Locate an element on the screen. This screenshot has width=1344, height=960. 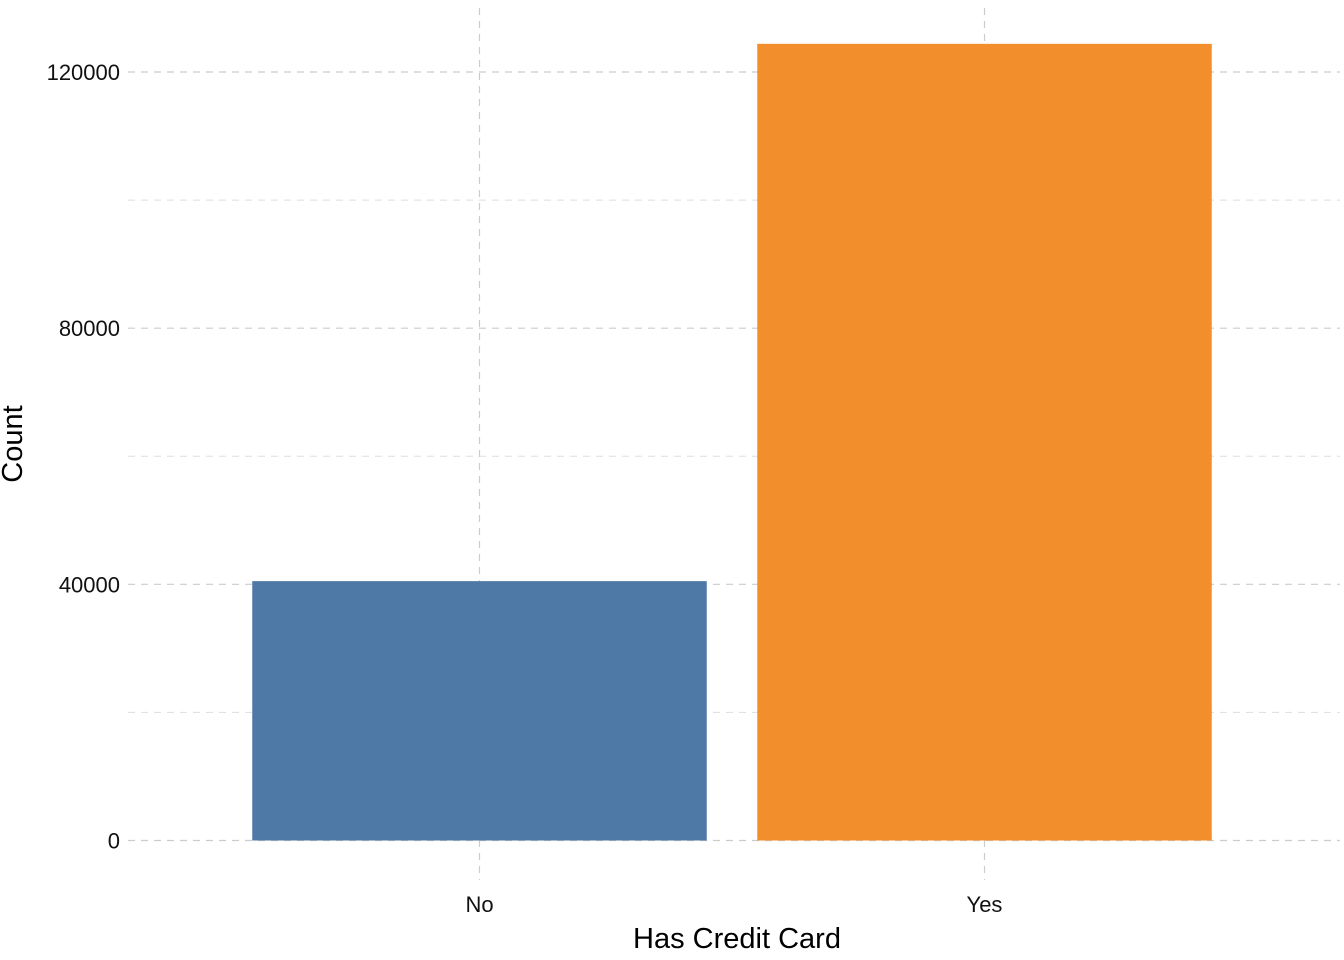
y-tick-label: 0 is located at coordinates (114, 841).